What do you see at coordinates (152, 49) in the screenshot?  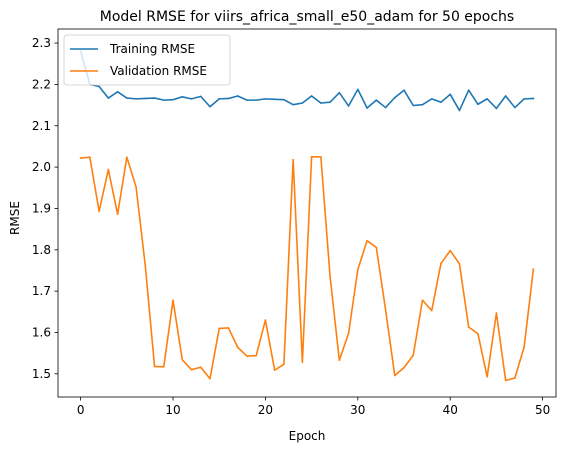 I see `legend-label: Training RMSE` at bounding box center [152, 49].